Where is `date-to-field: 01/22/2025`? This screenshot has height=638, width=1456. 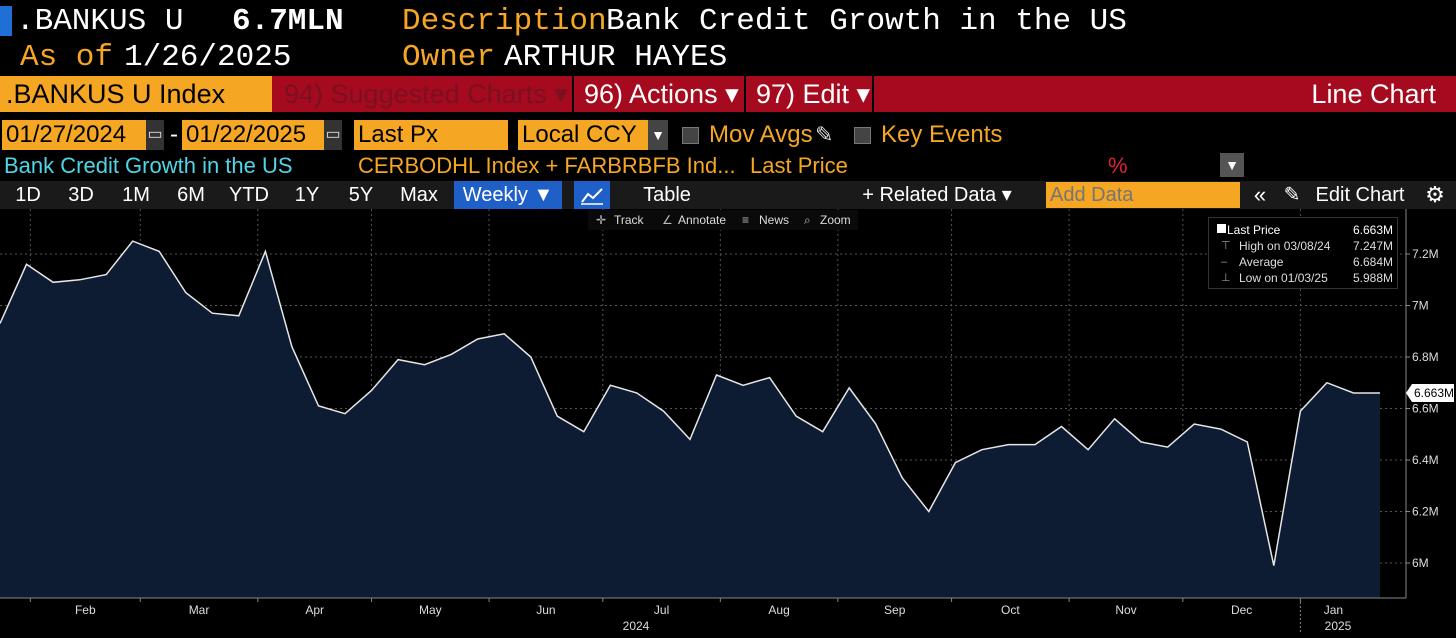
date-to-field: 01/22/2025 is located at coordinates (253, 135).